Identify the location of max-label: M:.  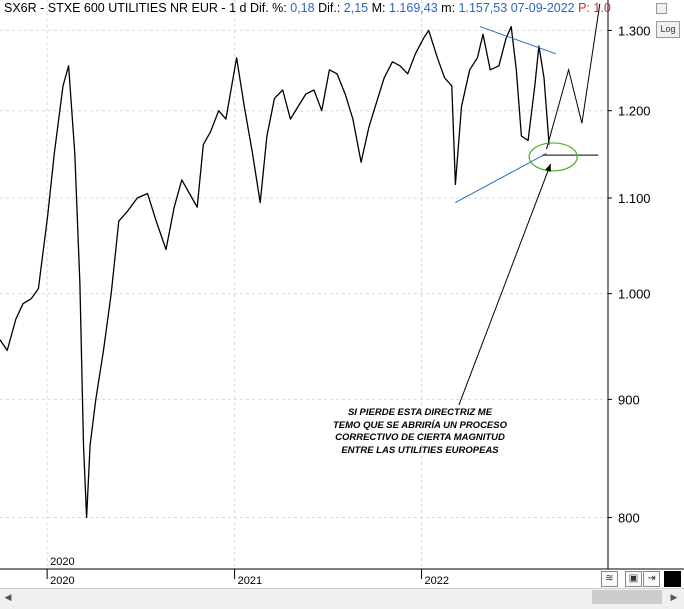
(378, 8).